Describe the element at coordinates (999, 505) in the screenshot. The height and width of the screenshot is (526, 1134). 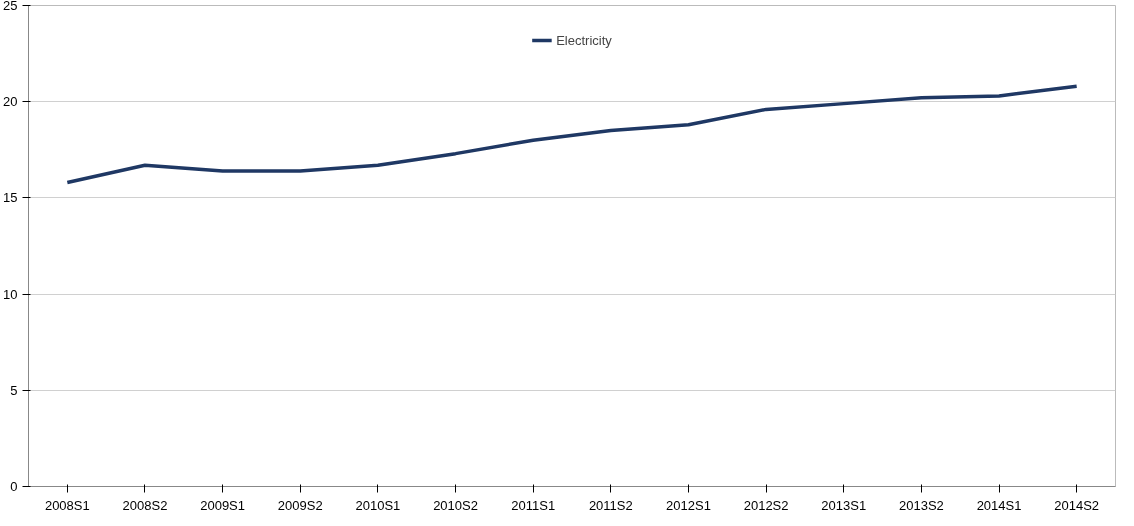
I see `x-tick-label: 2014S1` at that location.